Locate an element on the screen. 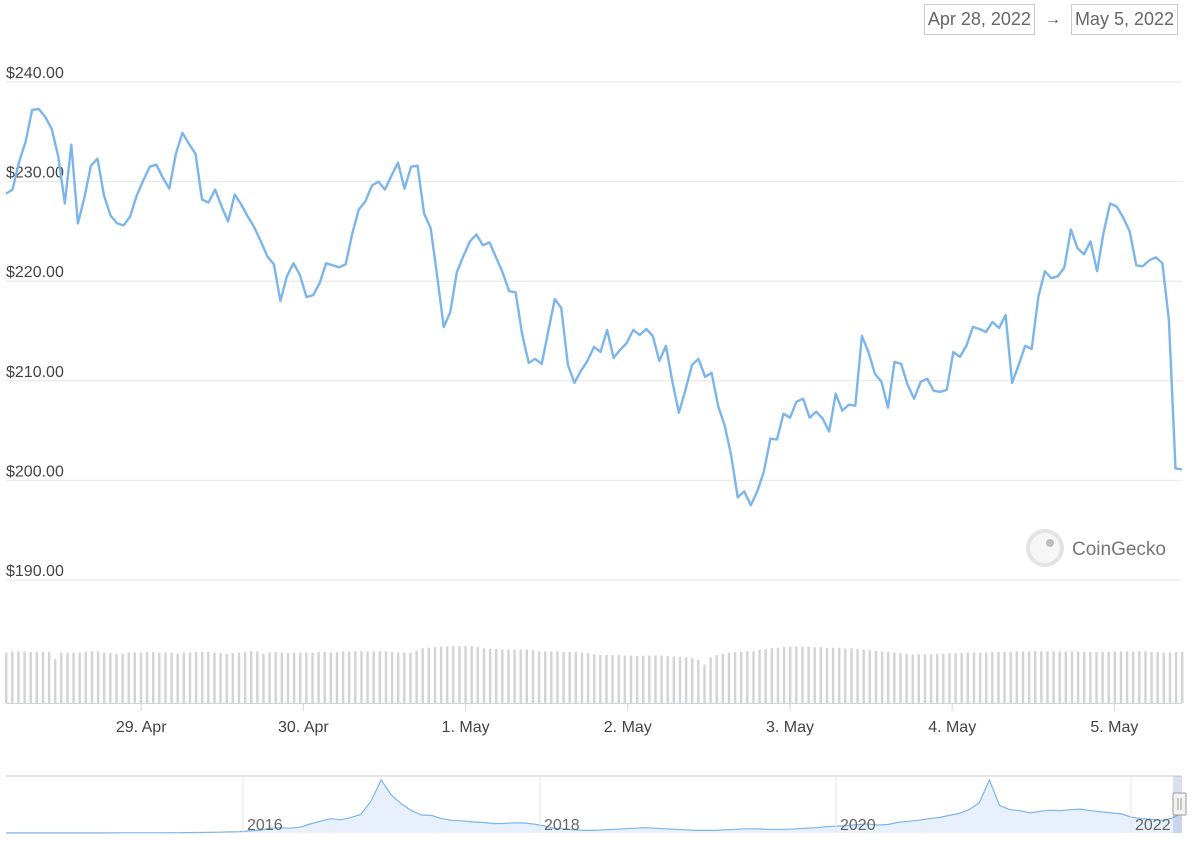 Image resolution: width=1192 pixels, height=842 pixels. range-navigator: 2016 2018 2020 2022 is located at coordinates (596, 804).